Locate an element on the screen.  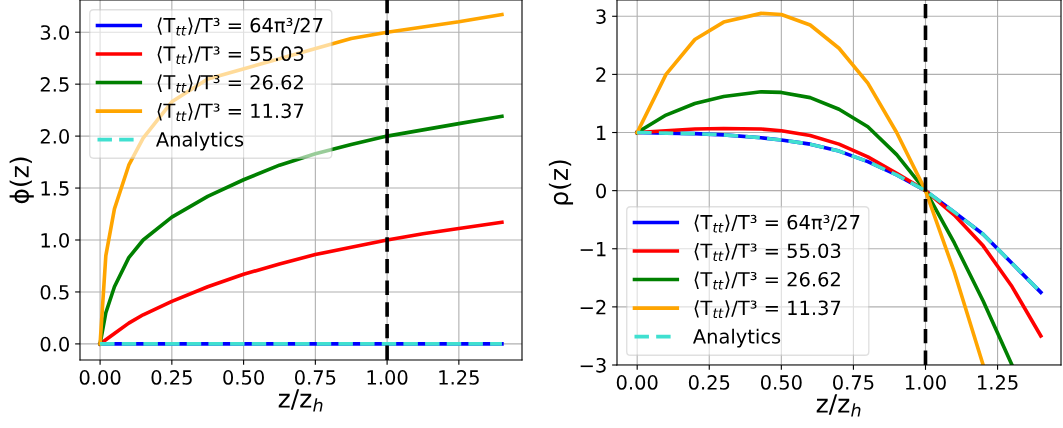
y-tick-label: 0.0 is located at coordinates (54, 344).